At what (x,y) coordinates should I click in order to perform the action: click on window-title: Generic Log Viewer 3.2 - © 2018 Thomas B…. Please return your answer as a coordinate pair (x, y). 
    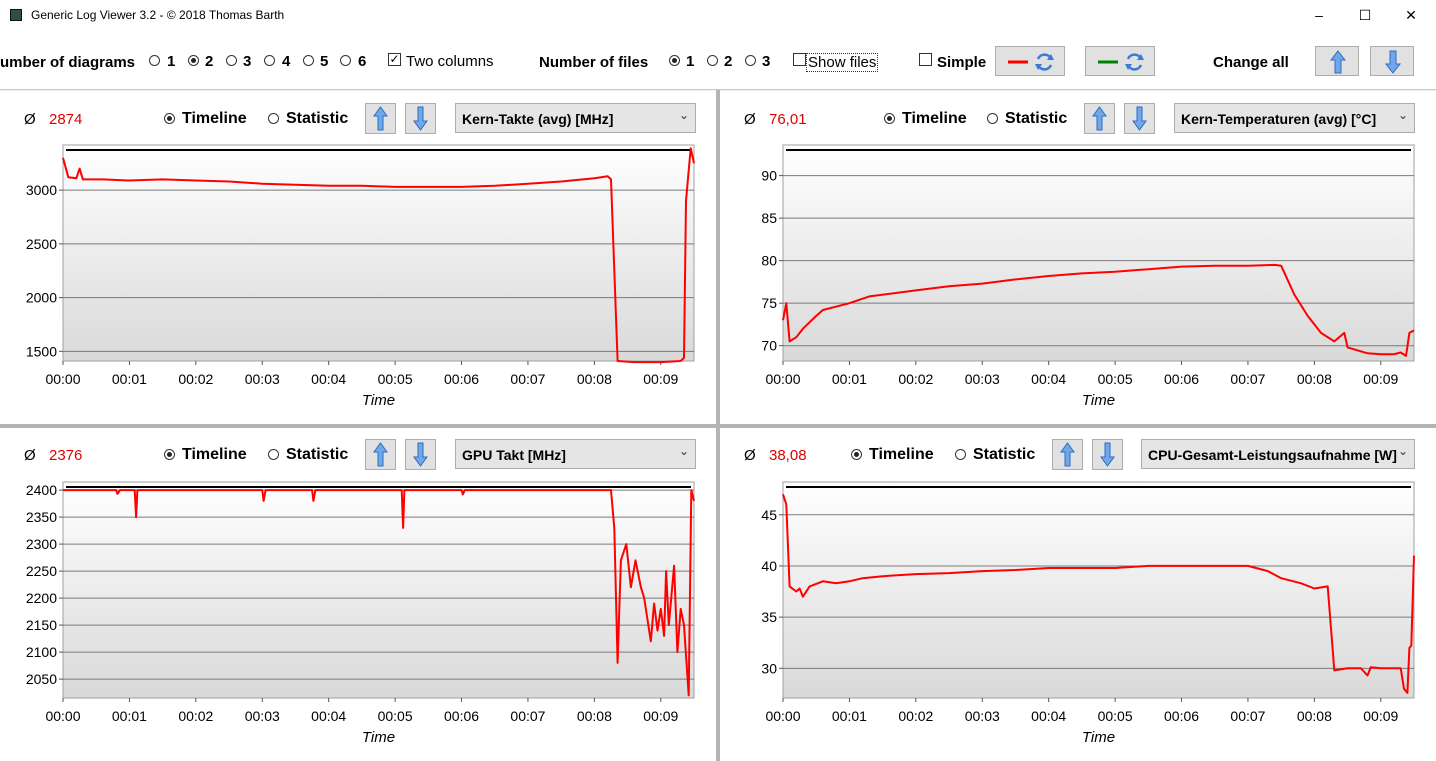
    Looking at the image, I should click on (158, 15).